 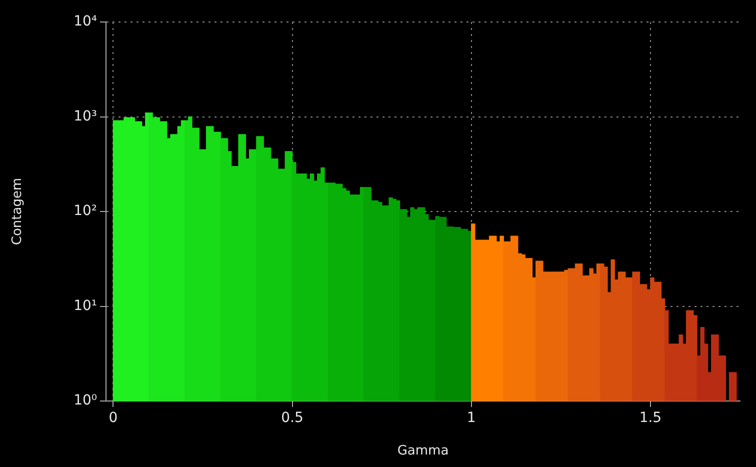 I want to click on y-tick-label: 10⁰, so click(x=86, y=400).